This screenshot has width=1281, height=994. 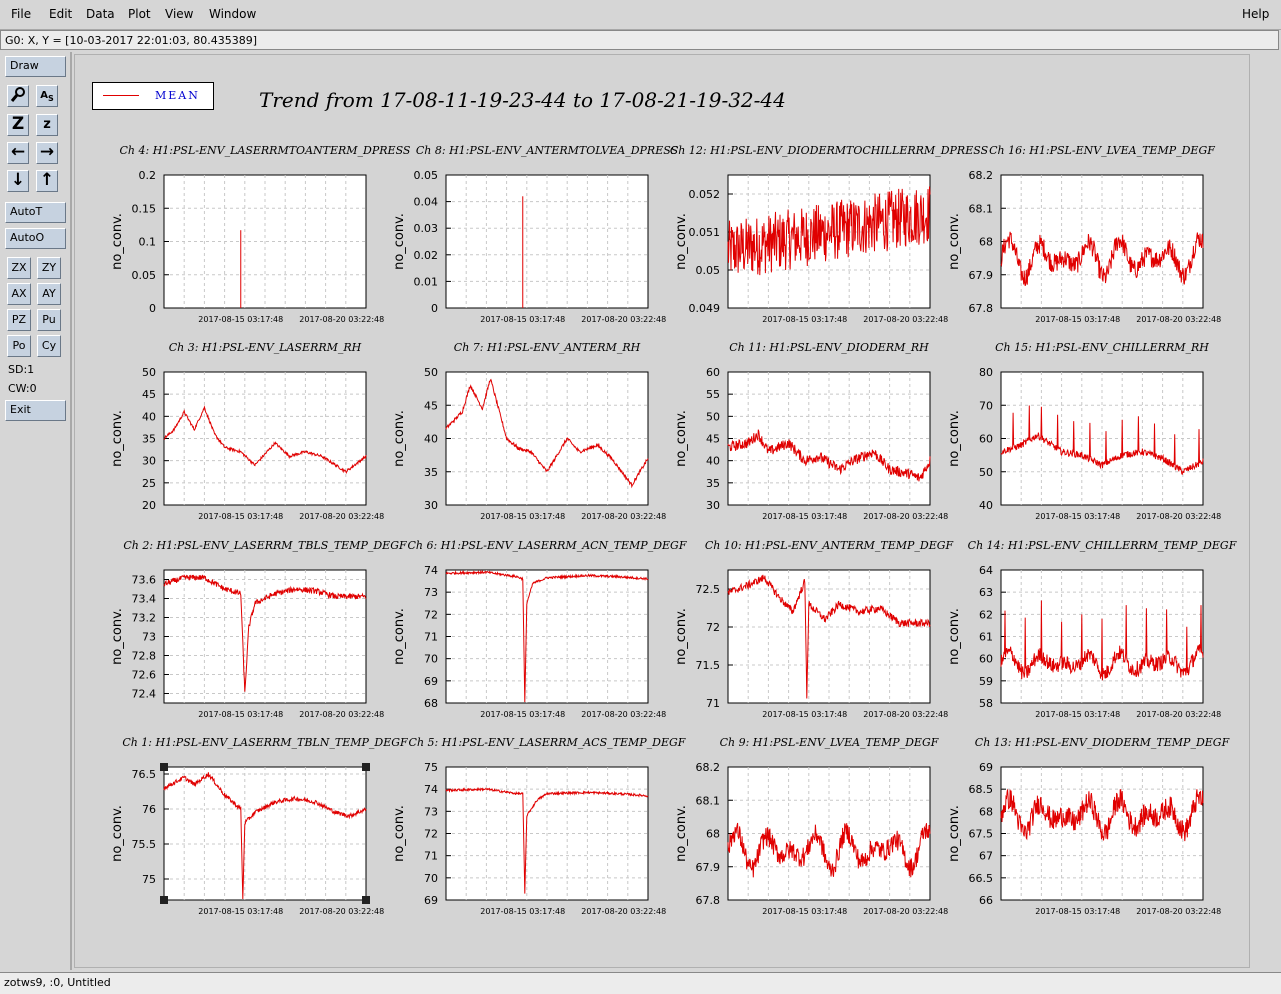 What do you see at coordinates (265, 545) in the screenshot?
I see `chart-title: Ch 2: H1:PSL-ENV_LASERRM_TBLS_TEMP_DEGF` at bounding box center [265, 545].